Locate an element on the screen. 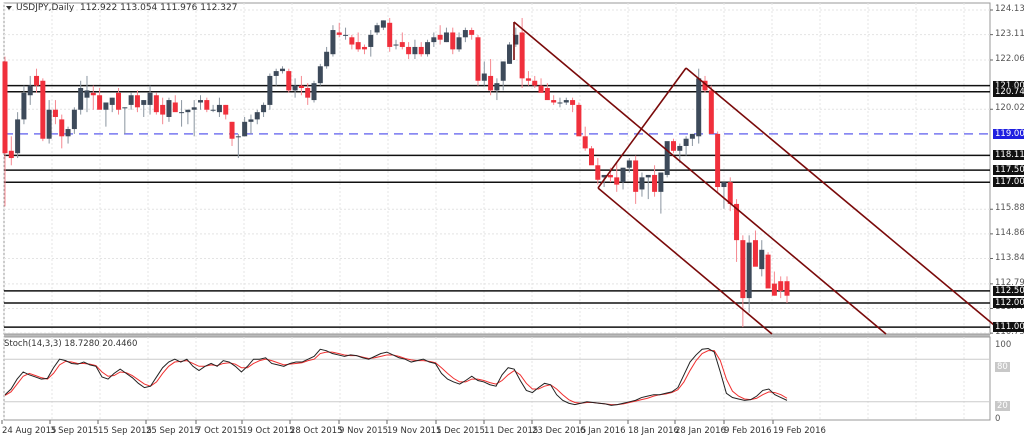  price-level-label: 117.000 is located at coordinates (1008, 182).